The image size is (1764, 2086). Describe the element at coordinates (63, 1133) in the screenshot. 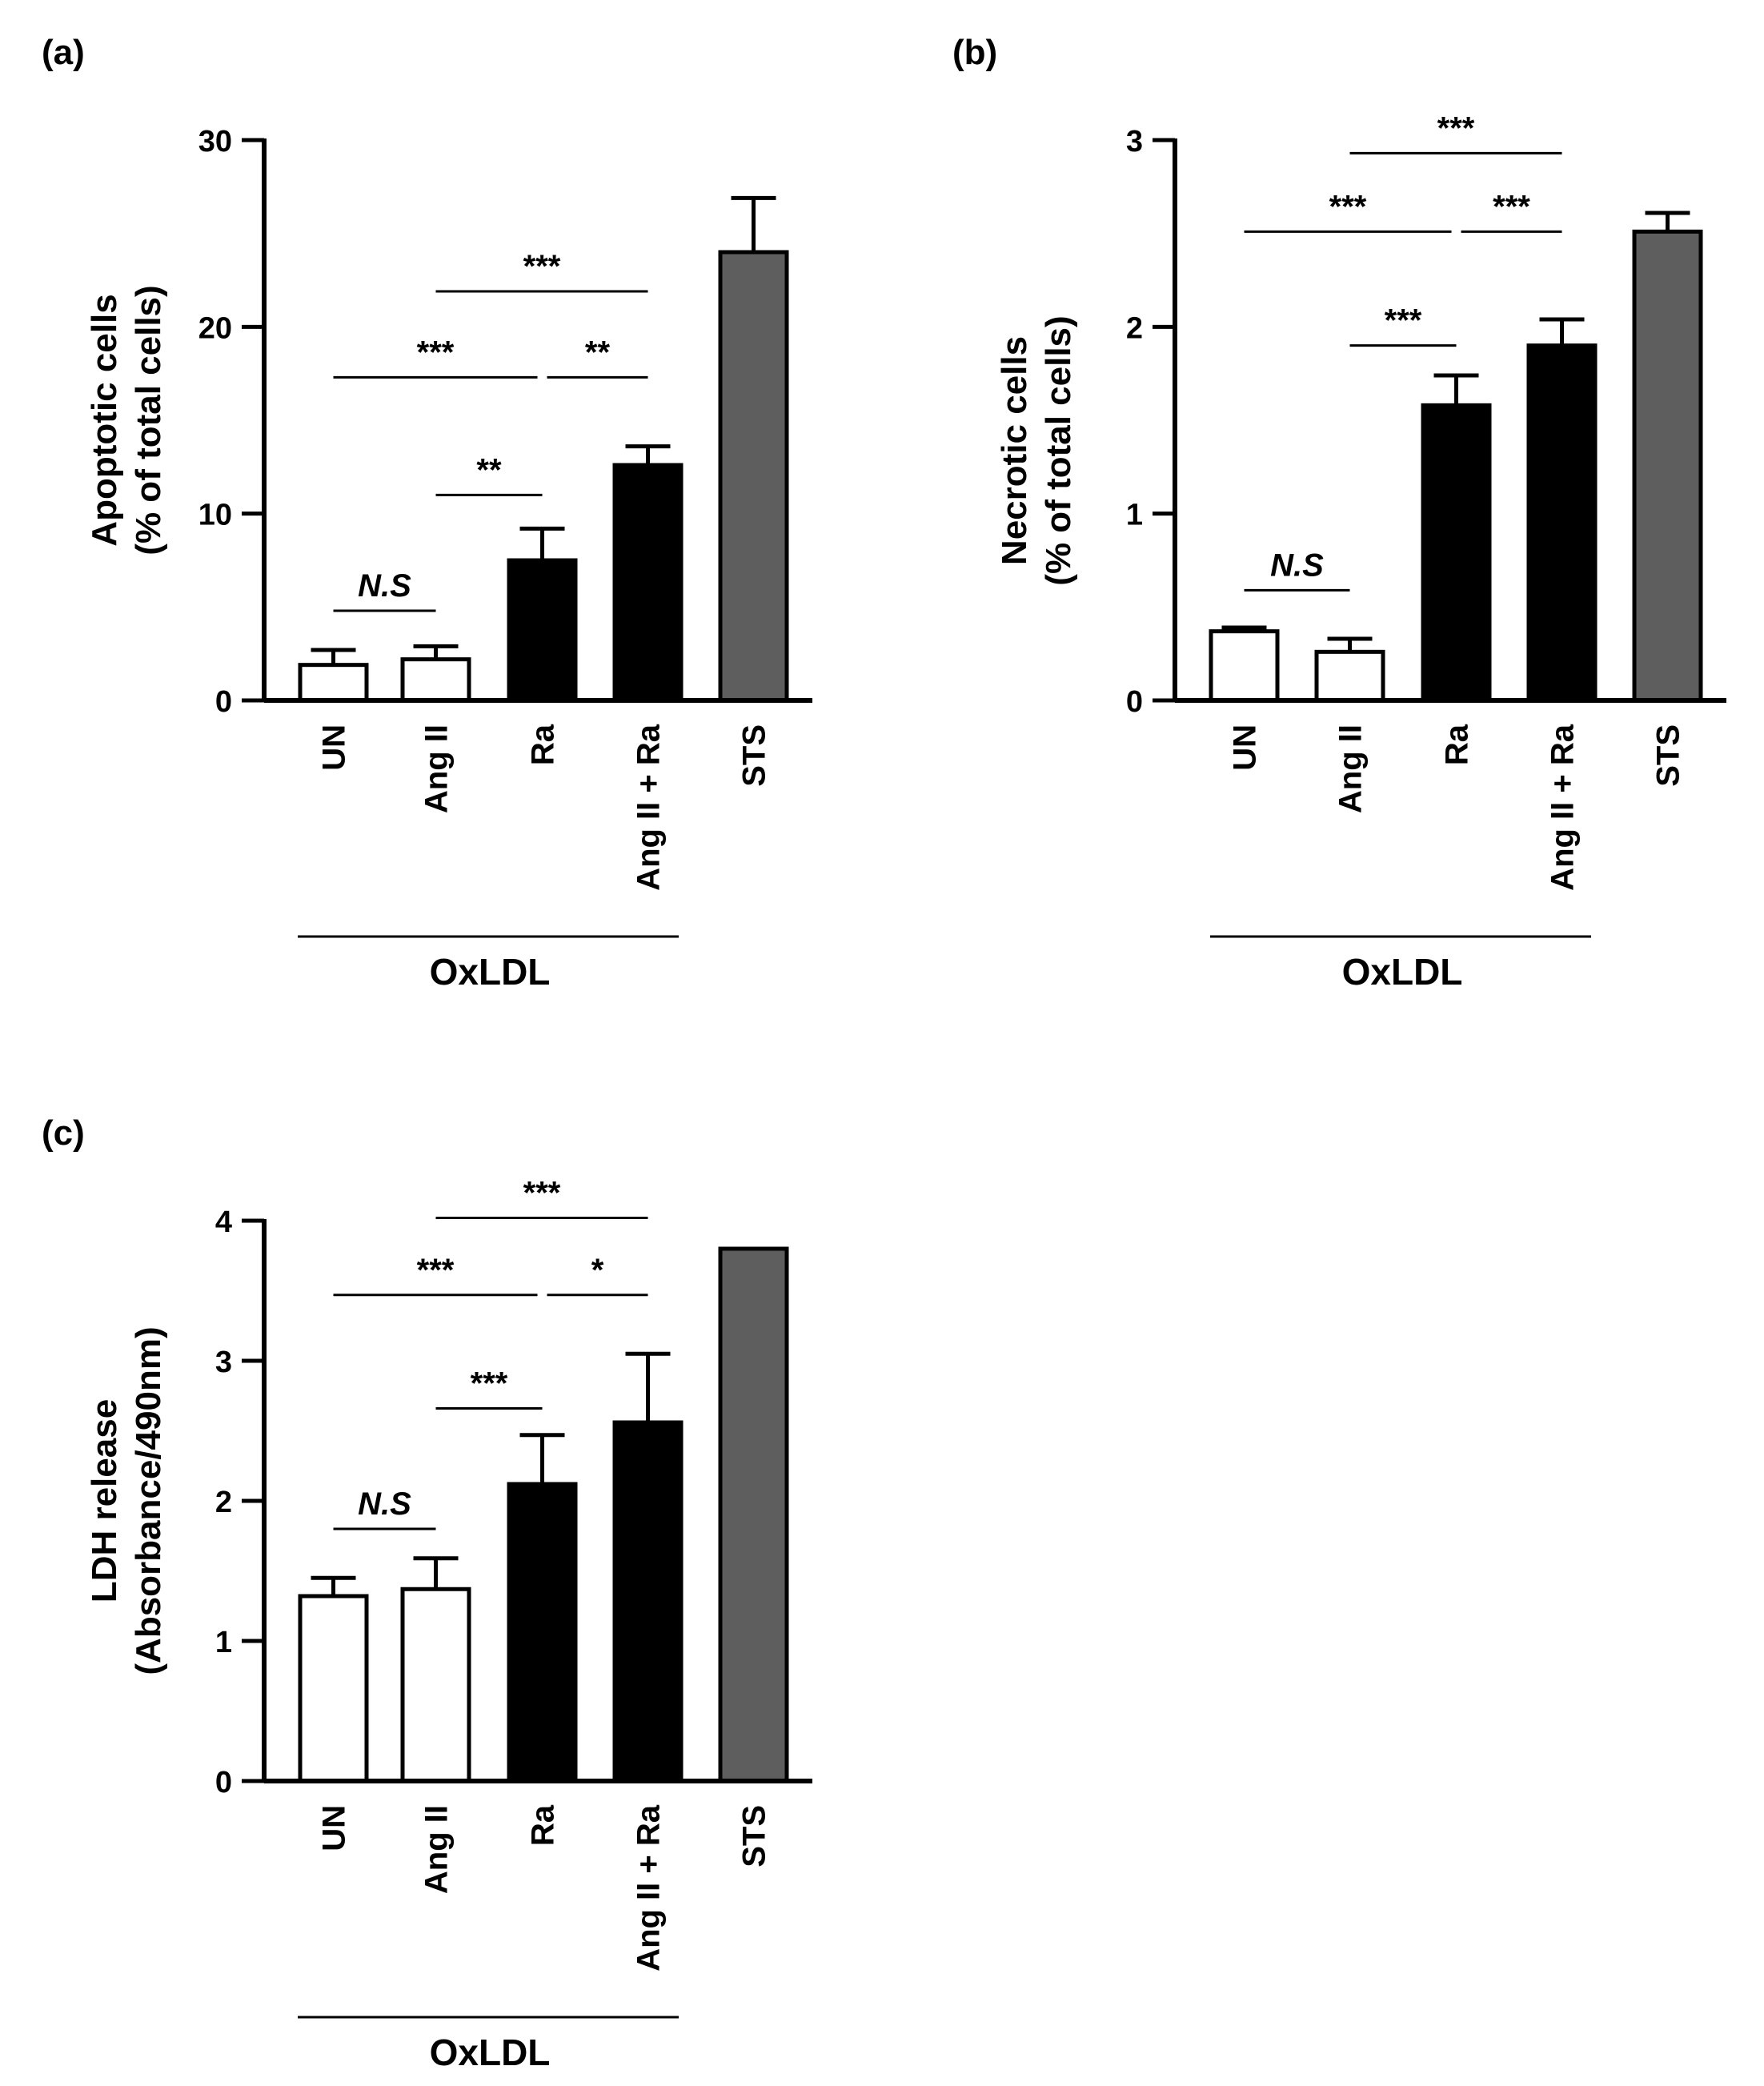

I see `panel-label: (c)` at that location.